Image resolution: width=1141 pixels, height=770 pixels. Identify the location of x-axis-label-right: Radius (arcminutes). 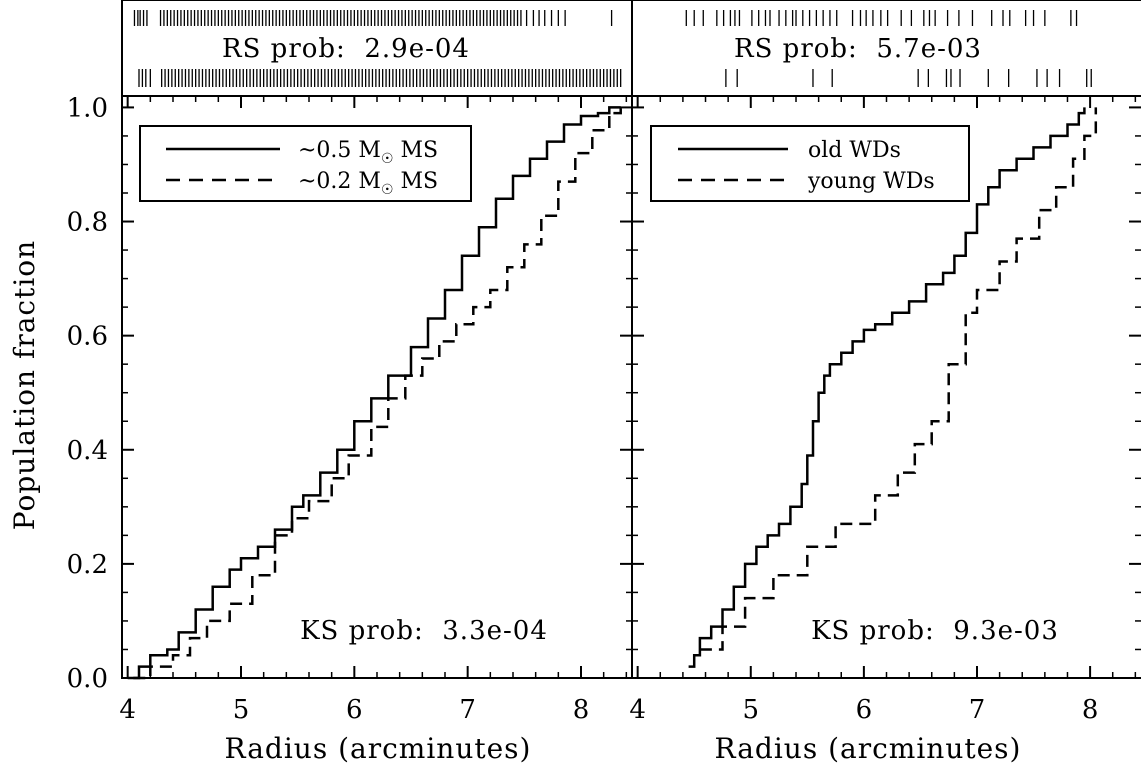
(868, 748).